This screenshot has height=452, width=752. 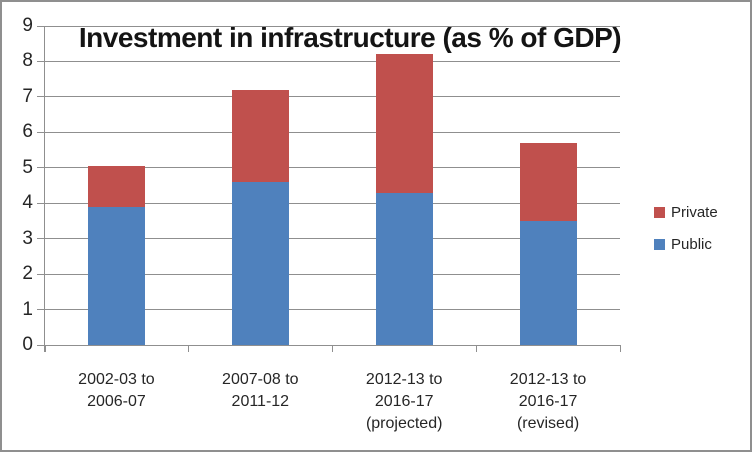 I want to click on legend-label: Public, so click(x=691, y=244).